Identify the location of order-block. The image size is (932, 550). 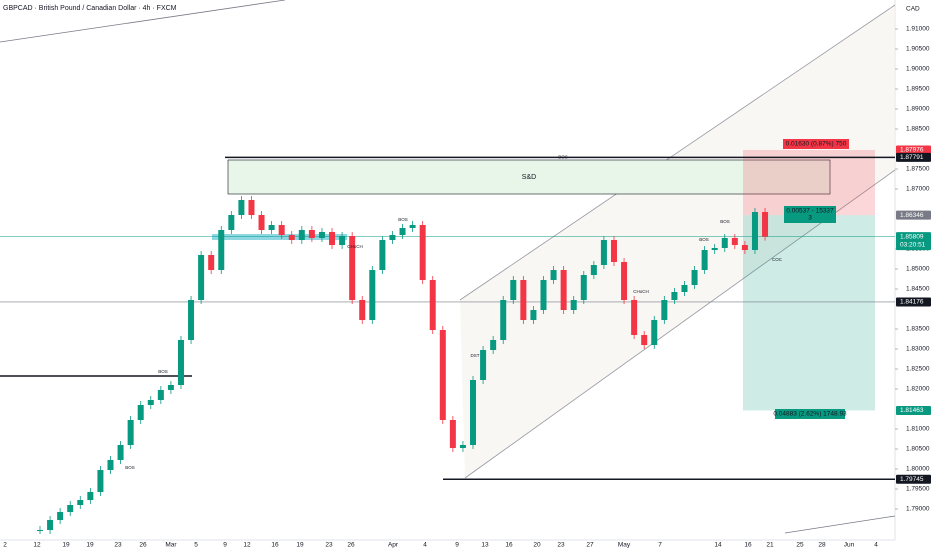
(279, 237).